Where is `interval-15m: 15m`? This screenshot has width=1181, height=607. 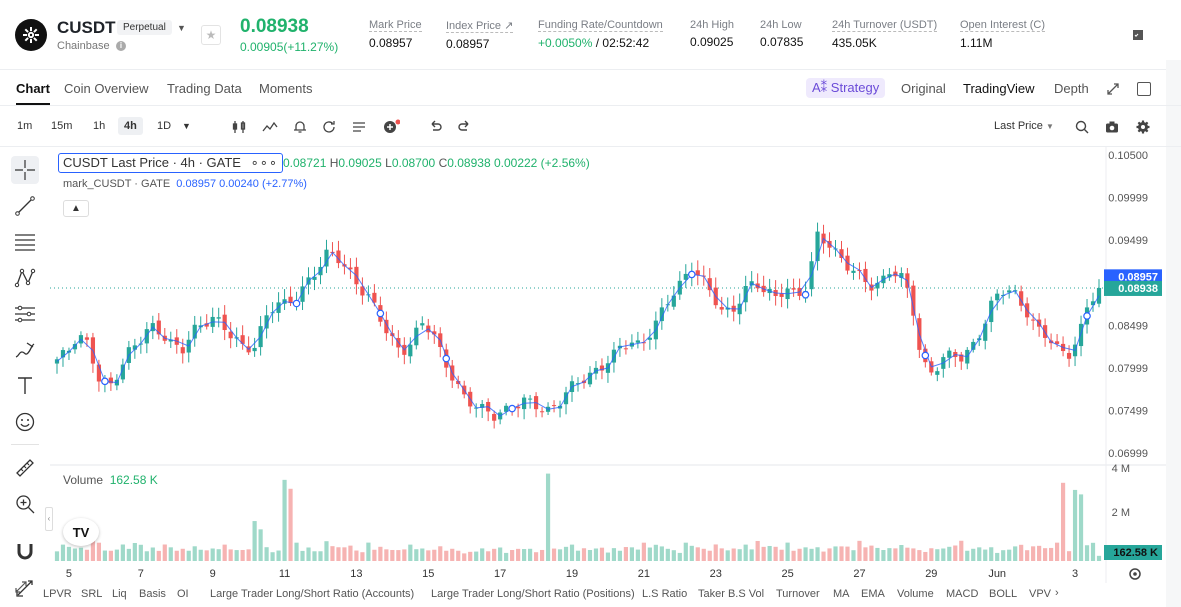
interval-15m: 15m is located at coordinates (62, 126).